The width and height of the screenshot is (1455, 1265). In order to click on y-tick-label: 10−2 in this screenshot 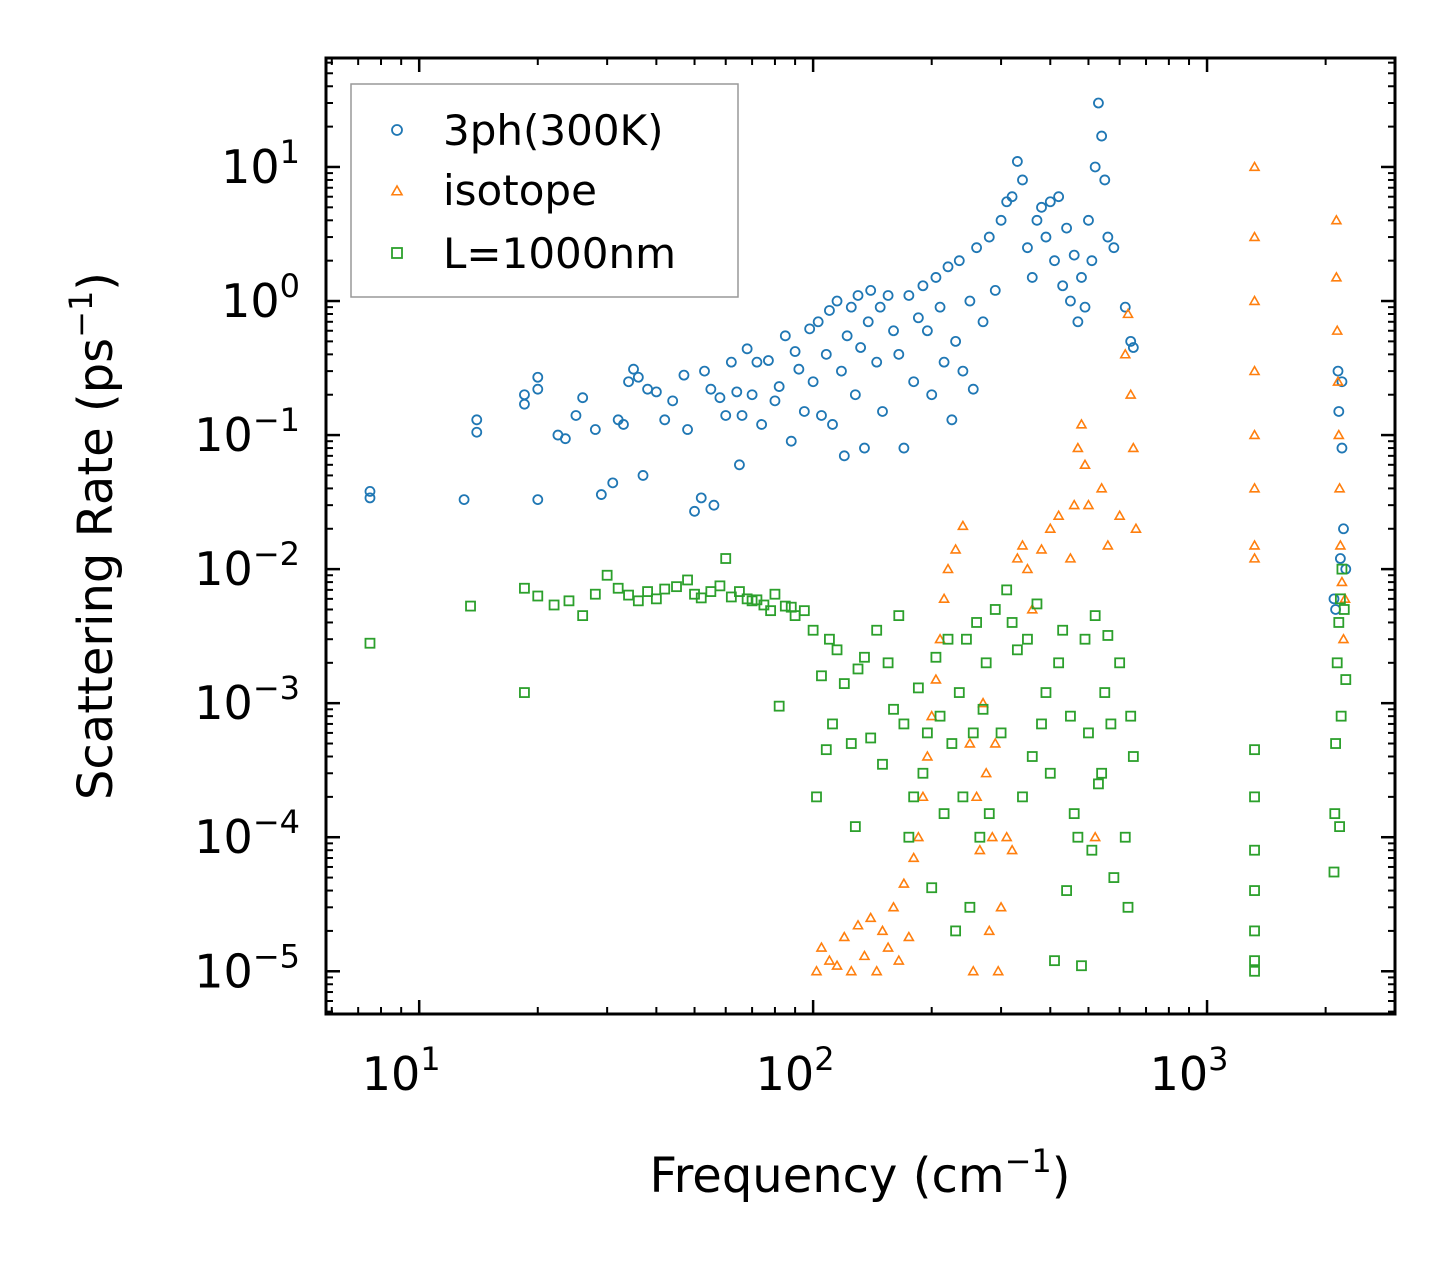, I will do `click(247, 565)`.